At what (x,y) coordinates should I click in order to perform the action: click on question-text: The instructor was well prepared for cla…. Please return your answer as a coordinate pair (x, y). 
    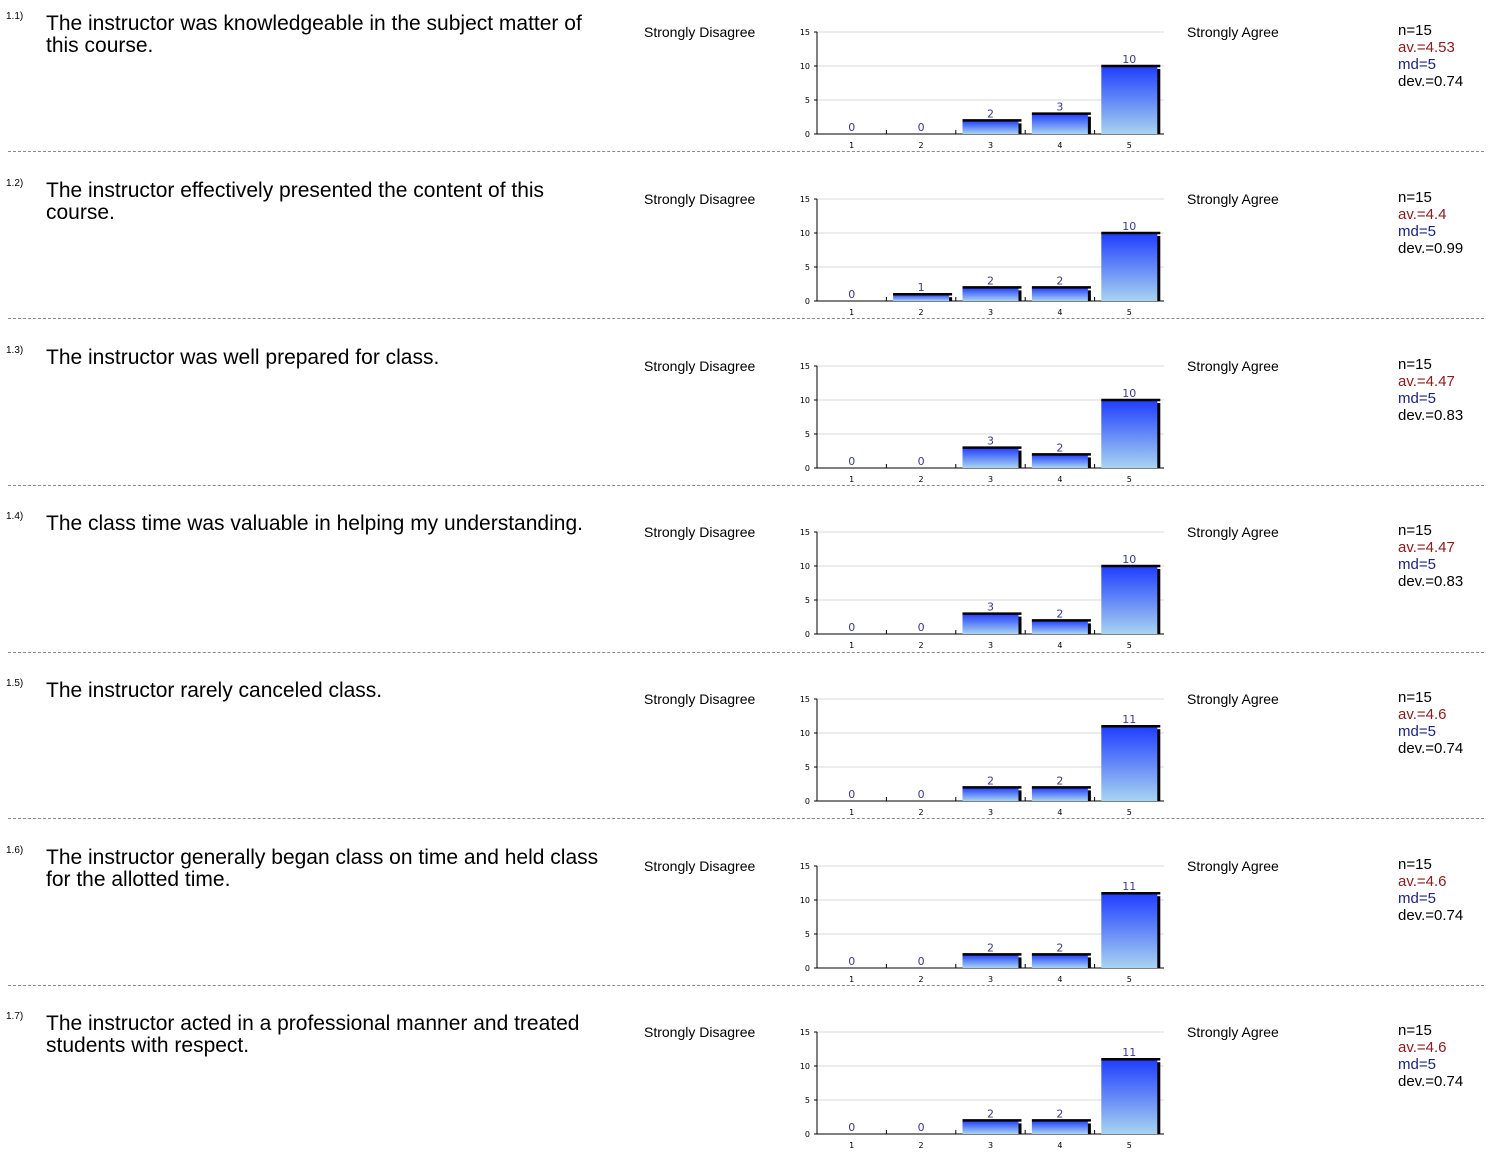
    Looking at the image, I should click on (243, 357).